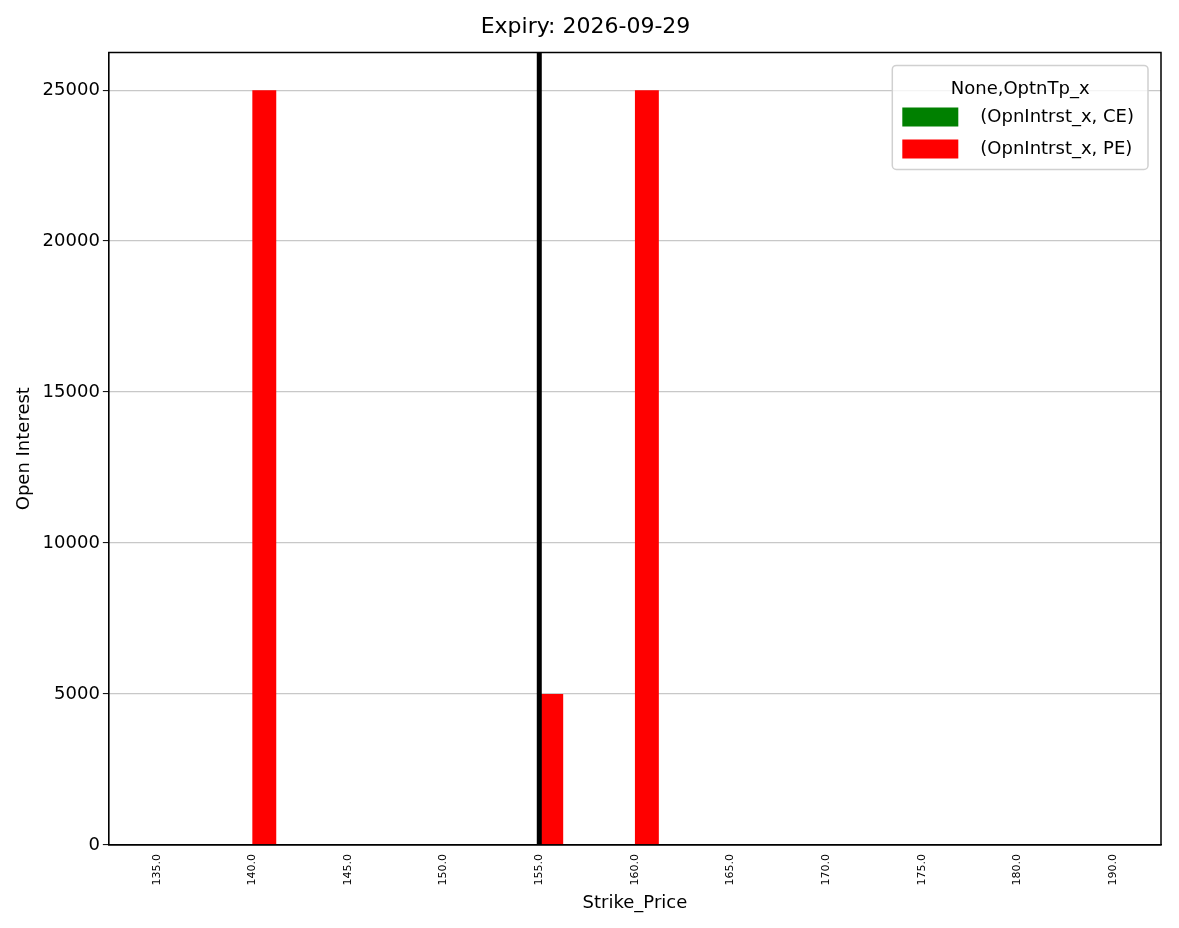 This screenshot has height=928, width=1179. What do you see at coordinates (77, 692) in the screenshot?
I see `y-tick-label: 5000` at bounding box center [77, 692].